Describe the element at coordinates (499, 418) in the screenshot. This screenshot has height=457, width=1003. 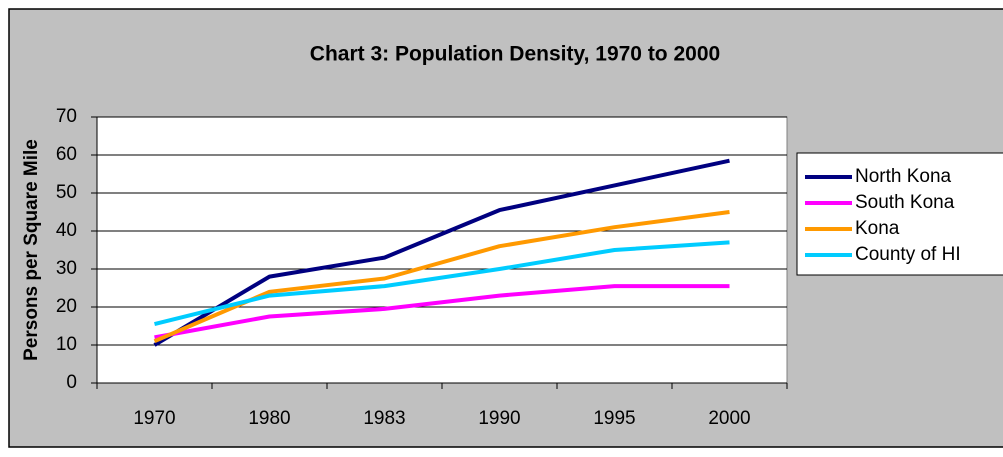
I see `x-tick-label: 1990` at that location.